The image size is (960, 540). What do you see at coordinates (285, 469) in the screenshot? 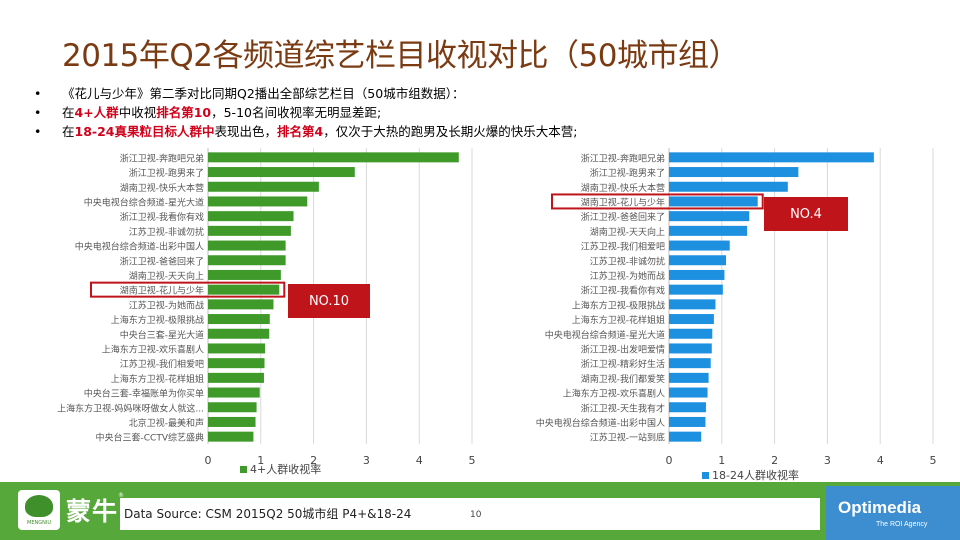
I see `legend-label: 4+人群收视率` at bounding box center [285, 469].